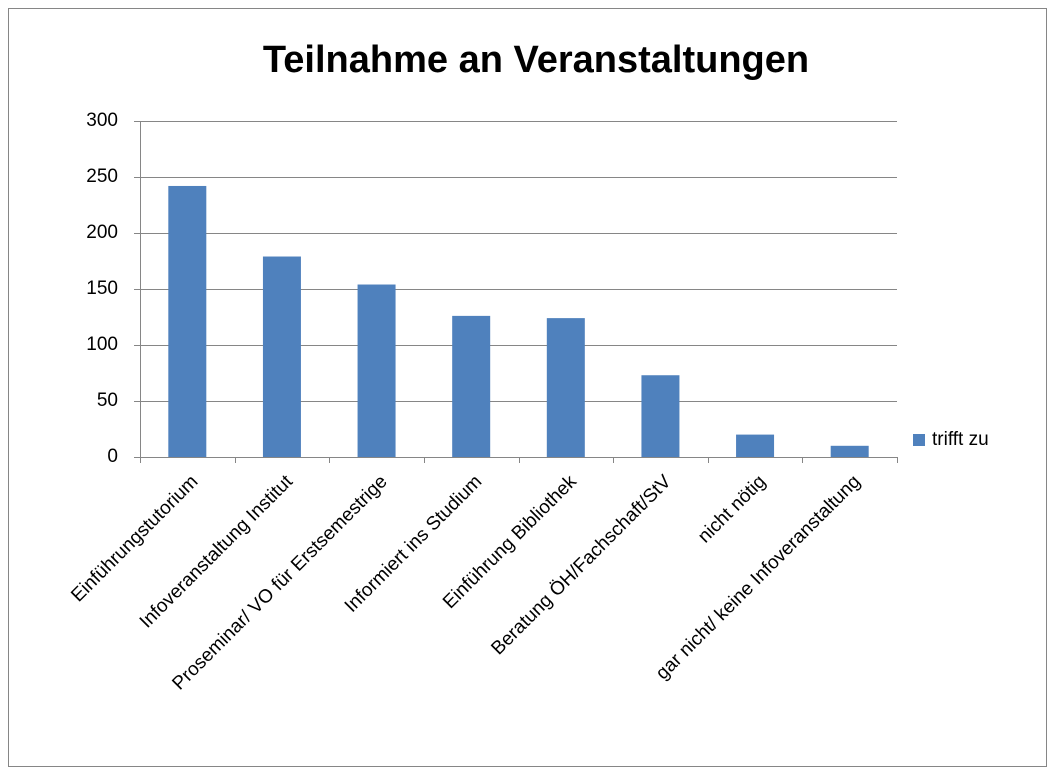 The image size is (1056, 781). I want to click on y-tick-label: 50, so click(107, 400).